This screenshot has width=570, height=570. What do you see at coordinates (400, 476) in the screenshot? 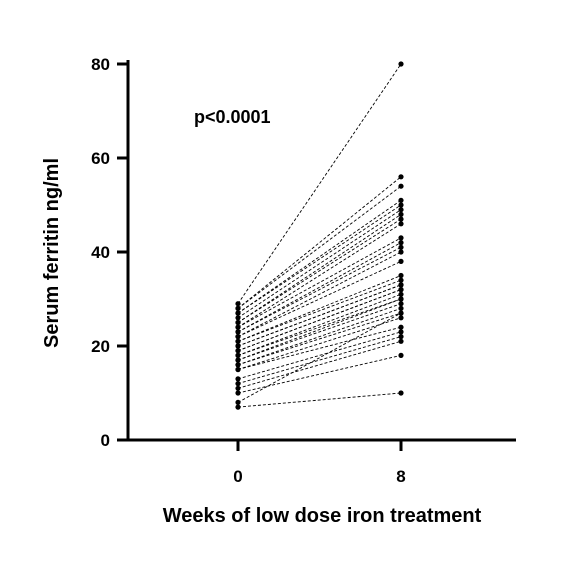
I see `x-tick-label: 8` at bounding box center [400, 476].